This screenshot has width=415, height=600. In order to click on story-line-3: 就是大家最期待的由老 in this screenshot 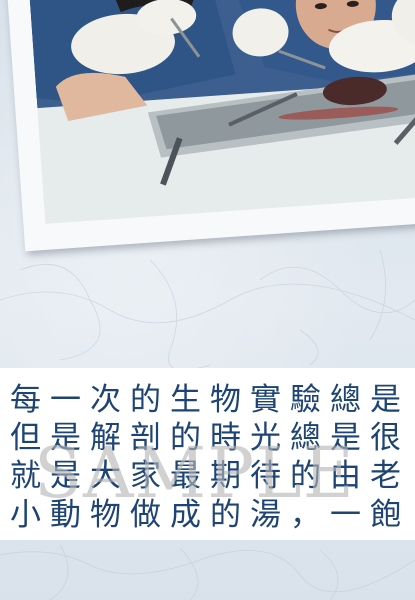, I will do `click(210, 476)`.